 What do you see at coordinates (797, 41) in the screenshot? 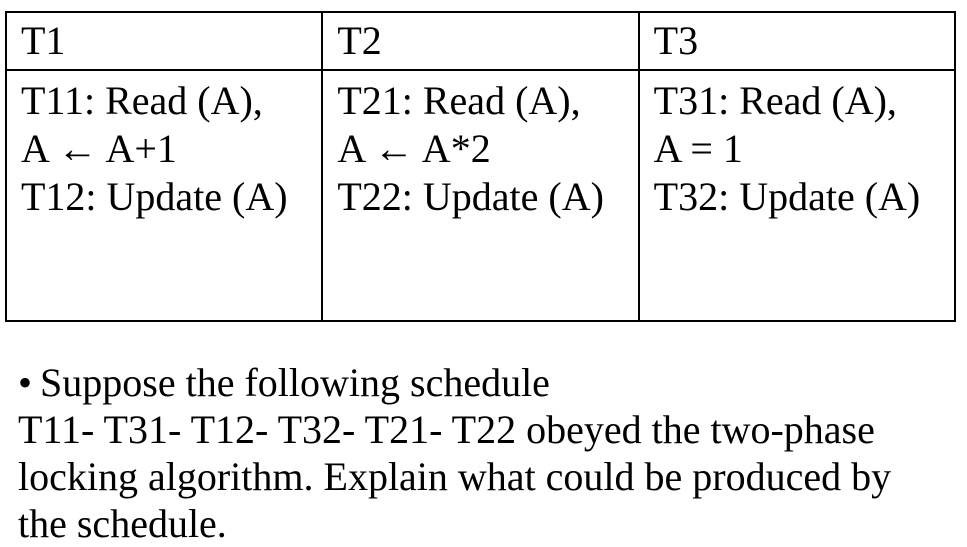
I see `column-header-t3: T3` at bounding box center [797, 41].